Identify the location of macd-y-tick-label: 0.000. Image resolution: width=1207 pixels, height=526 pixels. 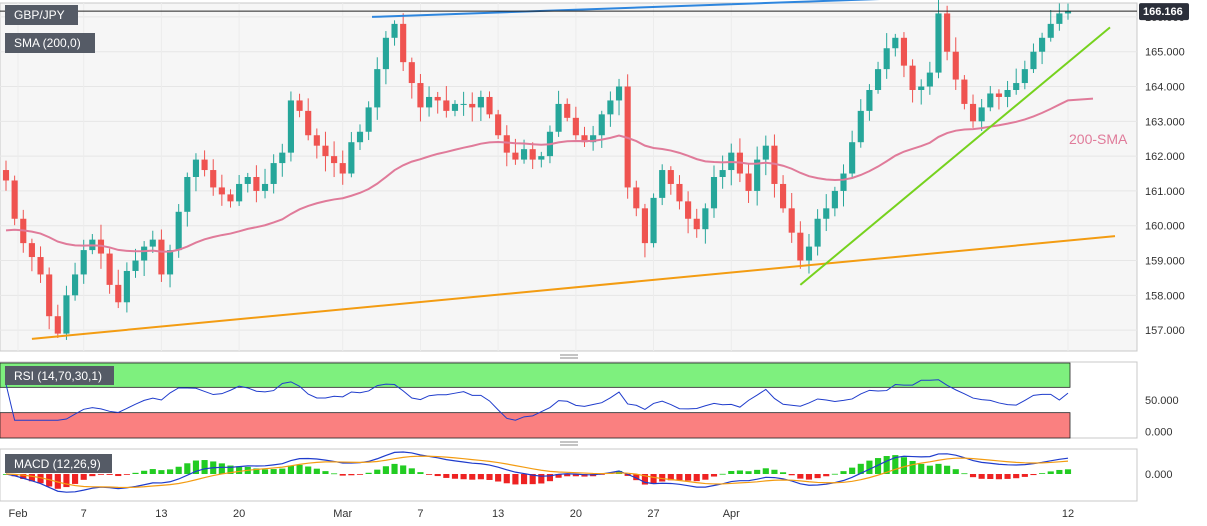
(1159, 475).